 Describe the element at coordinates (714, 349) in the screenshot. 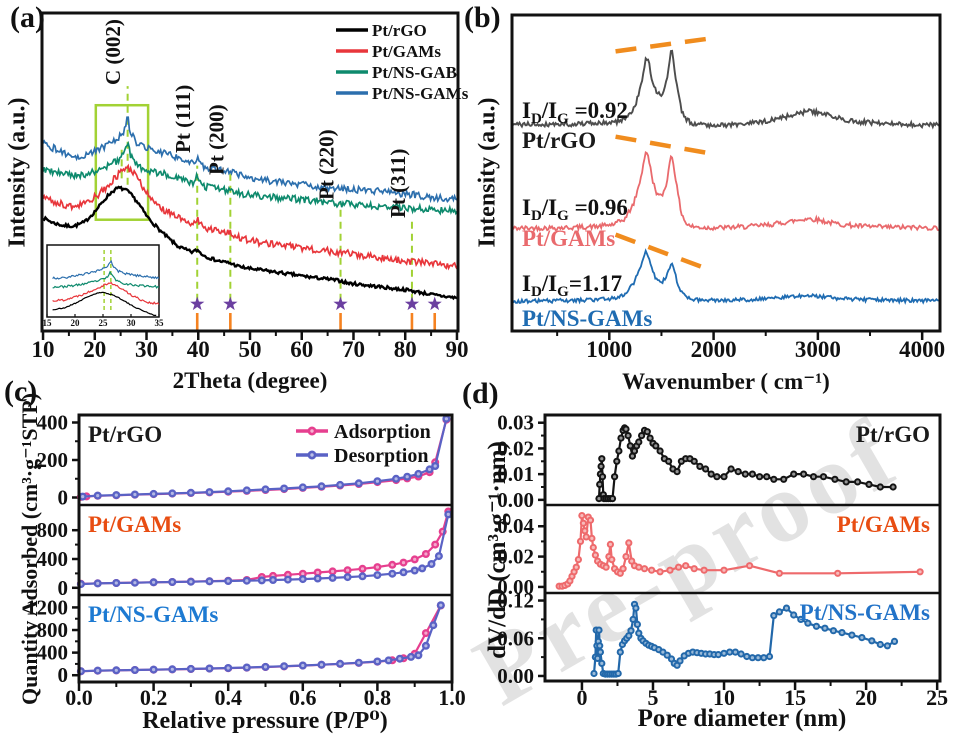

I see `tick-label: 2000` at that location.